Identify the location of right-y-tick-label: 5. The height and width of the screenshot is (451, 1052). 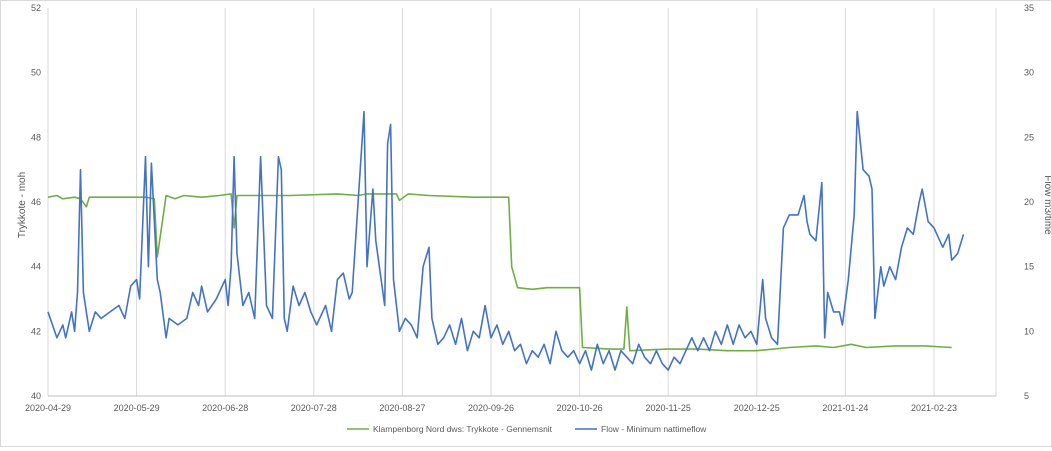
(1026, 396).